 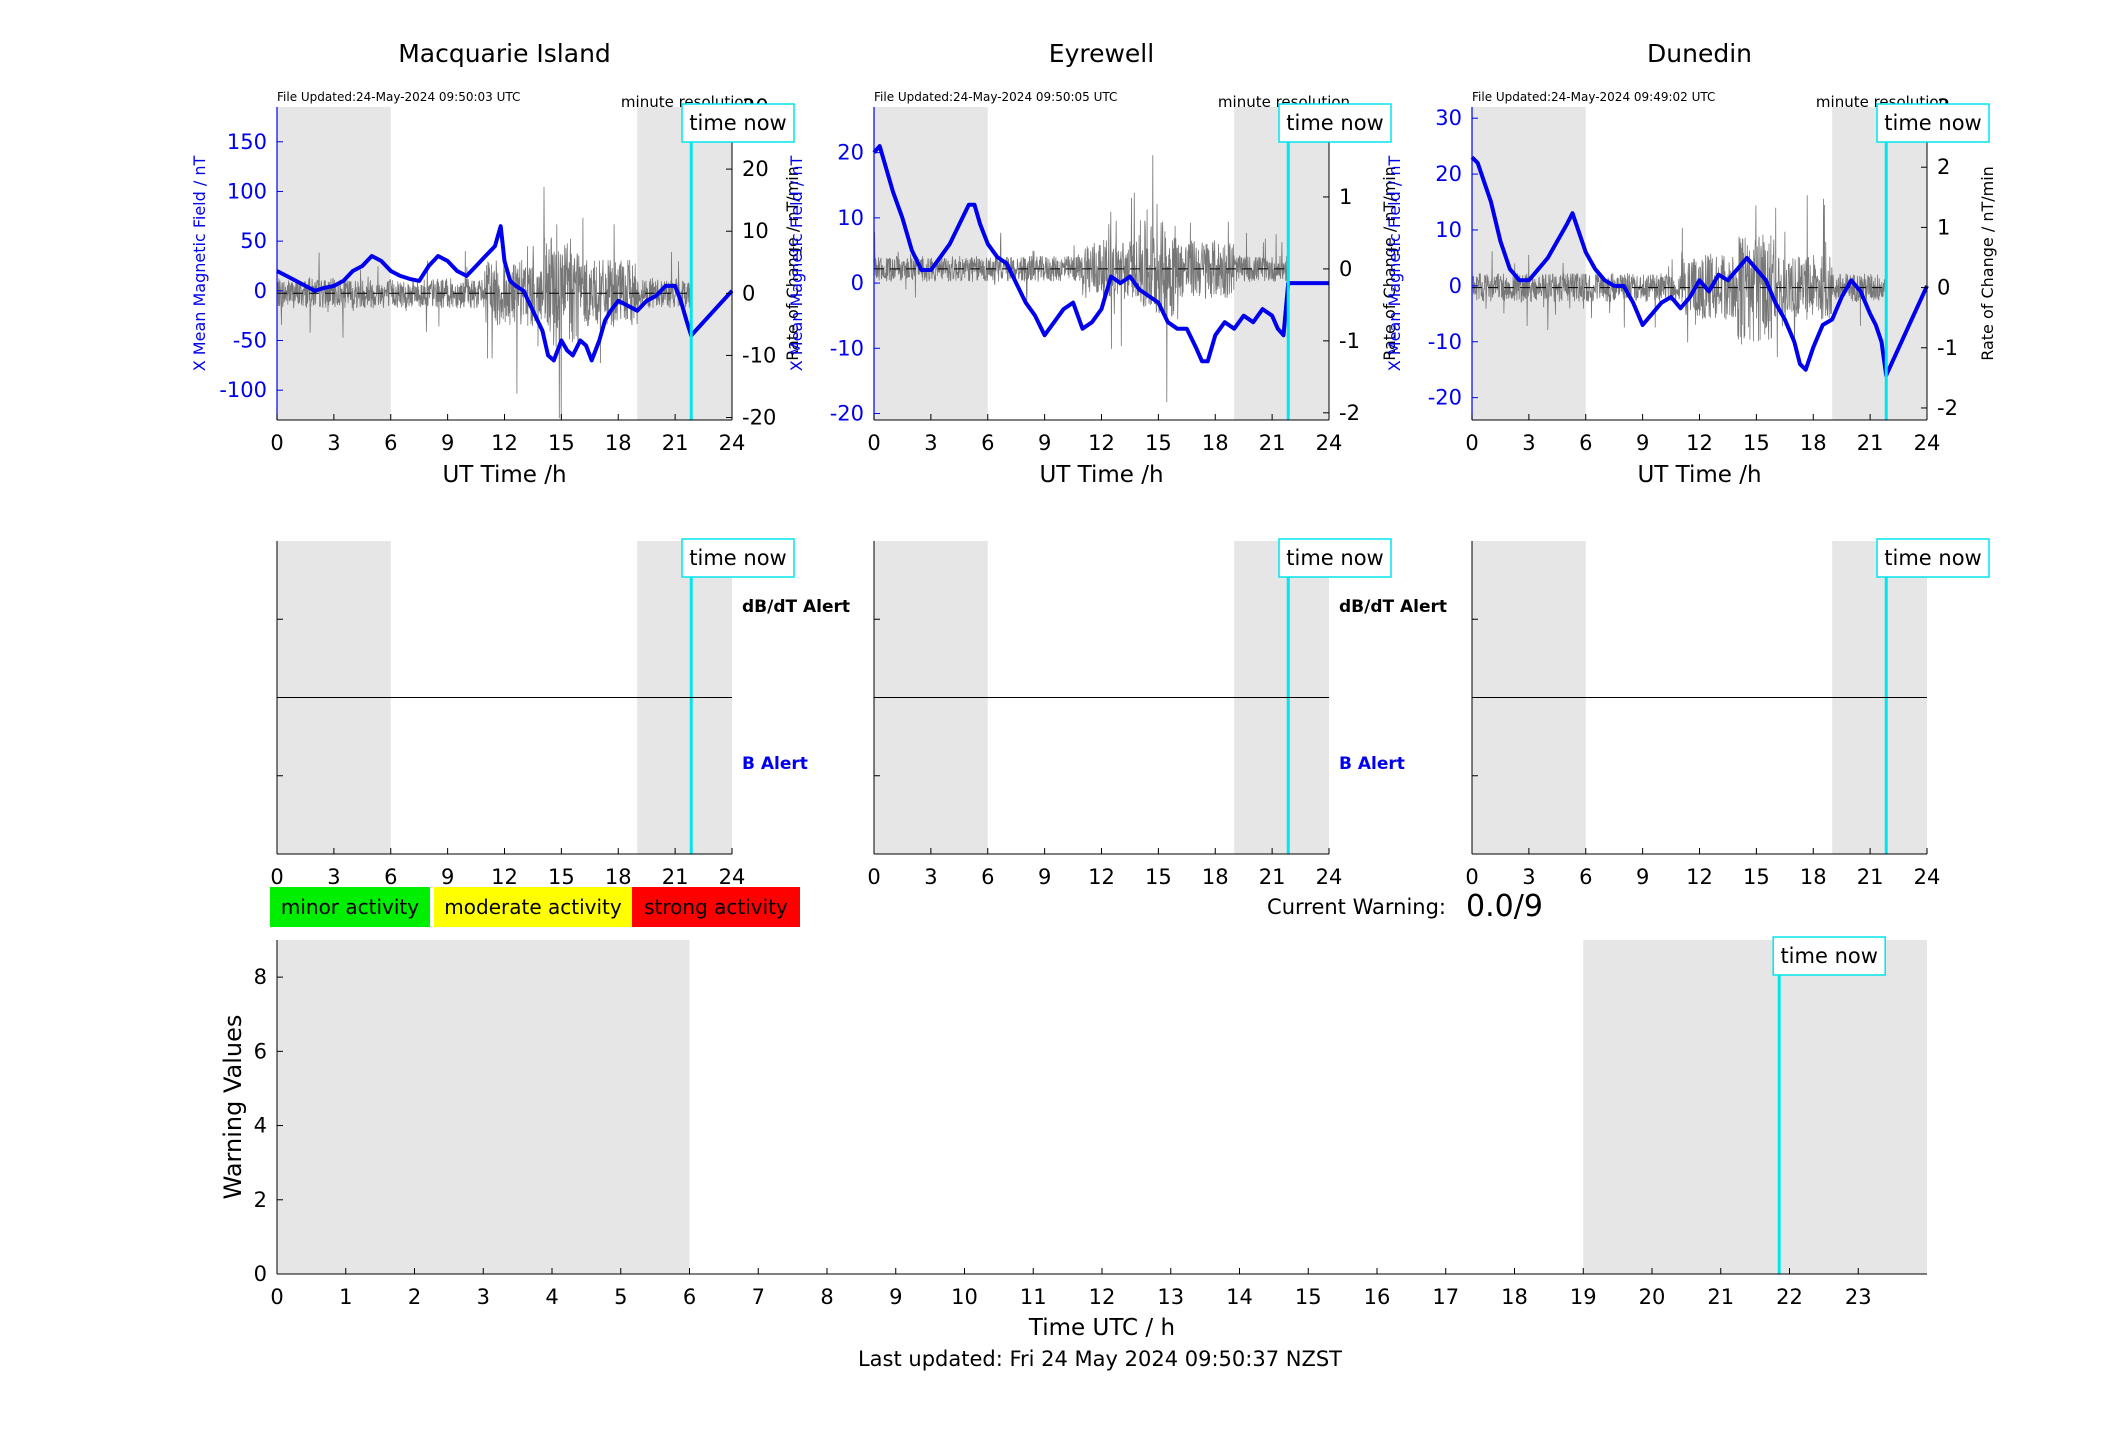 What do you see at coordinates (1514, 1297) in the screenshot?
I see `warning-x-tick-label: 18` at bounding box center [1514, 1297].